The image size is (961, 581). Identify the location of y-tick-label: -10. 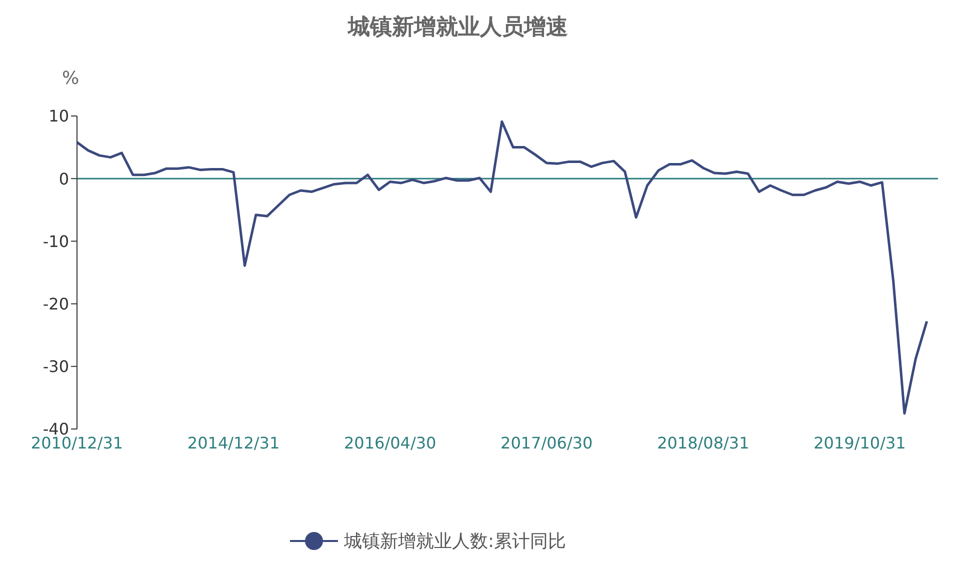
(55, 241).